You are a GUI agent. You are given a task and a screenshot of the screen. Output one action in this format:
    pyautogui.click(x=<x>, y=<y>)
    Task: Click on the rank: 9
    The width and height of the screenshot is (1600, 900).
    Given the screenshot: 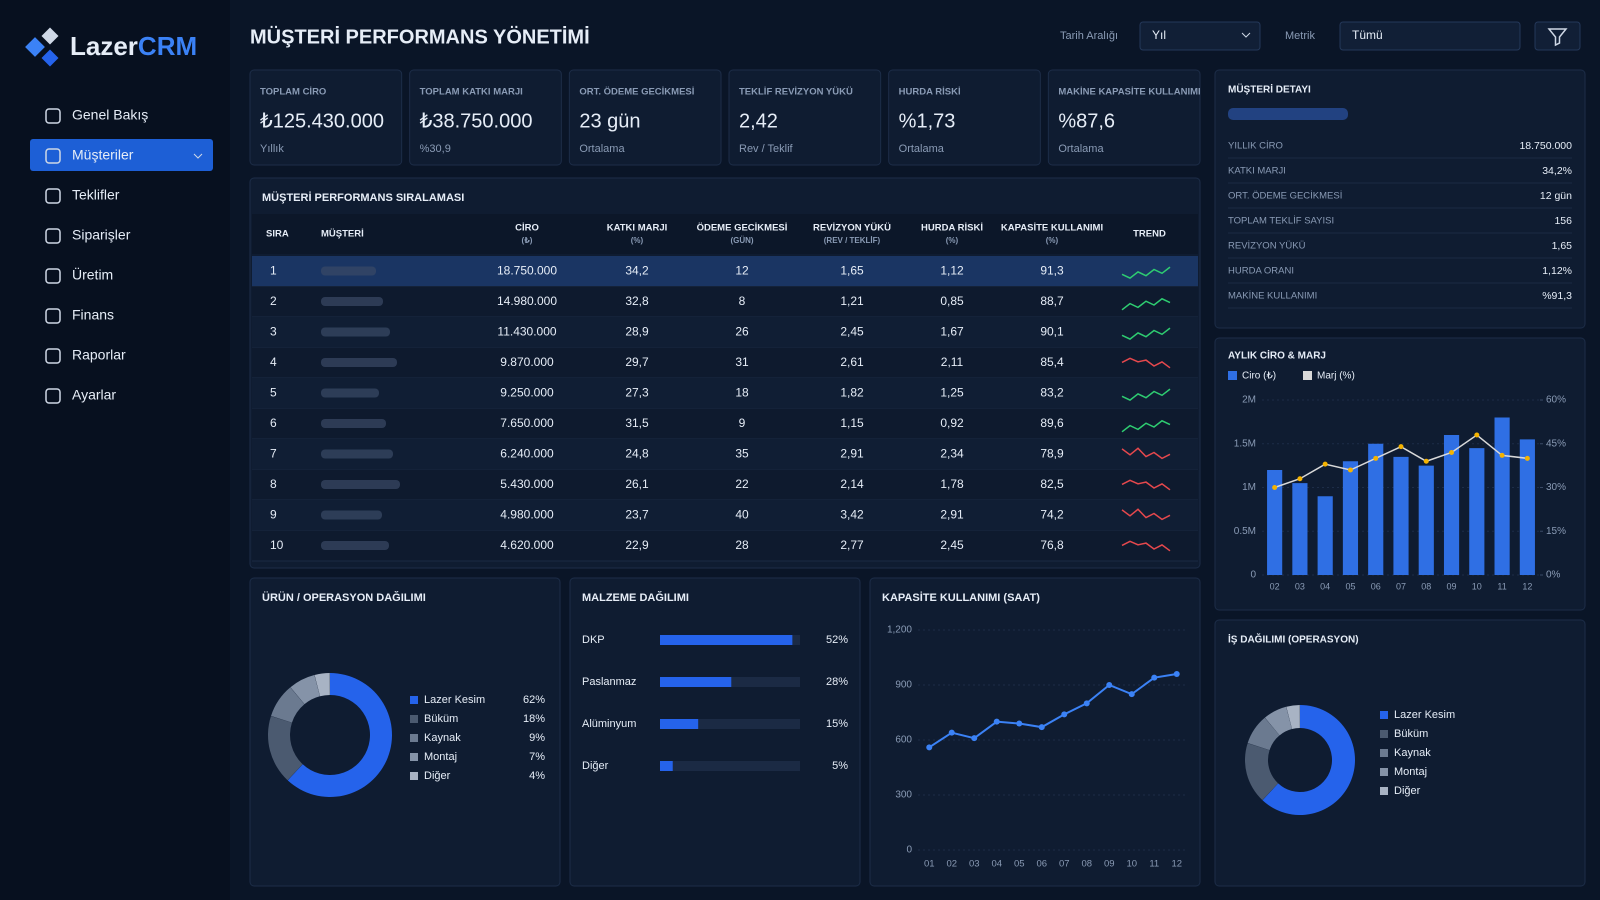 What is the action you would take?
    pyautogui.click(x=273, y=515)
    